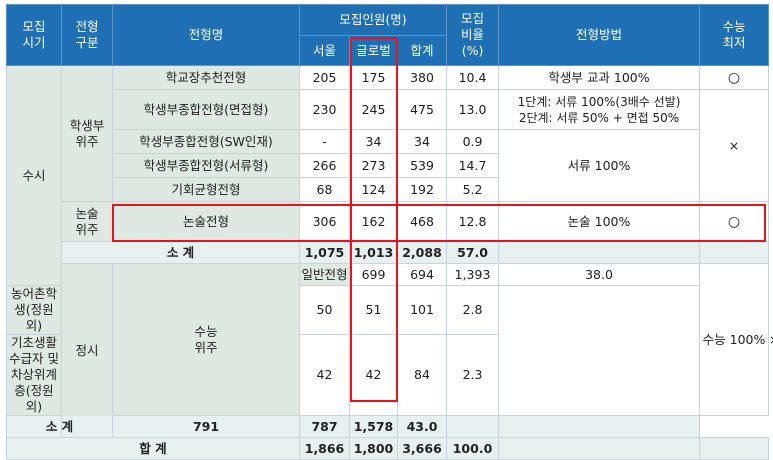  I want to click on subtotal-sum: 2,088, so click(422, 252).